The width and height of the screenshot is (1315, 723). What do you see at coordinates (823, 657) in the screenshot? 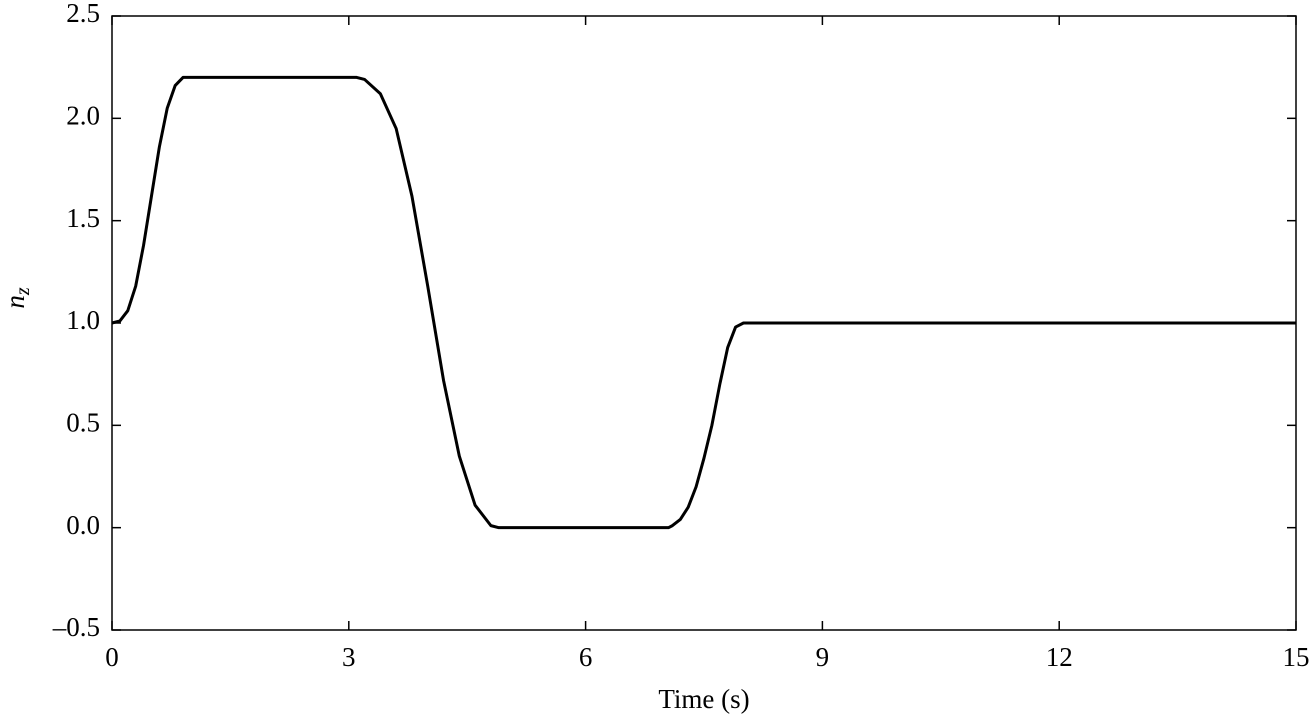
I see `x-tick-label: 9` at bounding box center [823, 657].